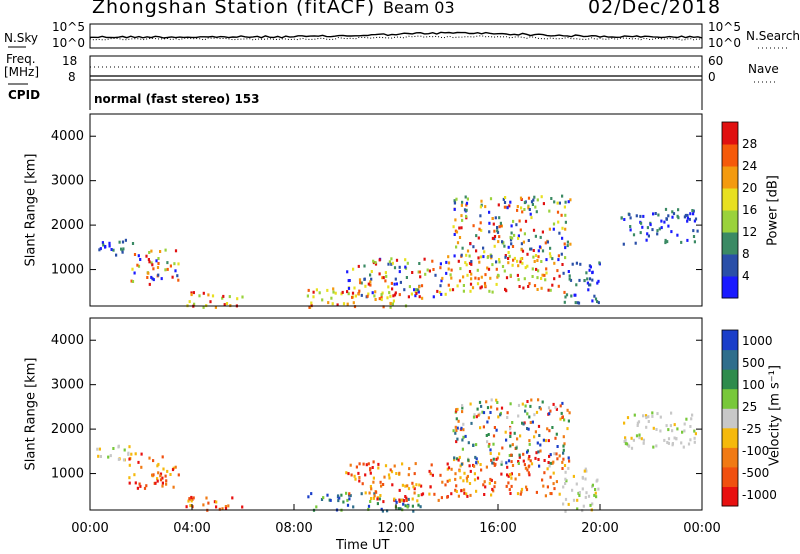  Describe the element at coordinates (753, 385) in the screenshot. I see `colorbar-tick-label: 100` at that location.